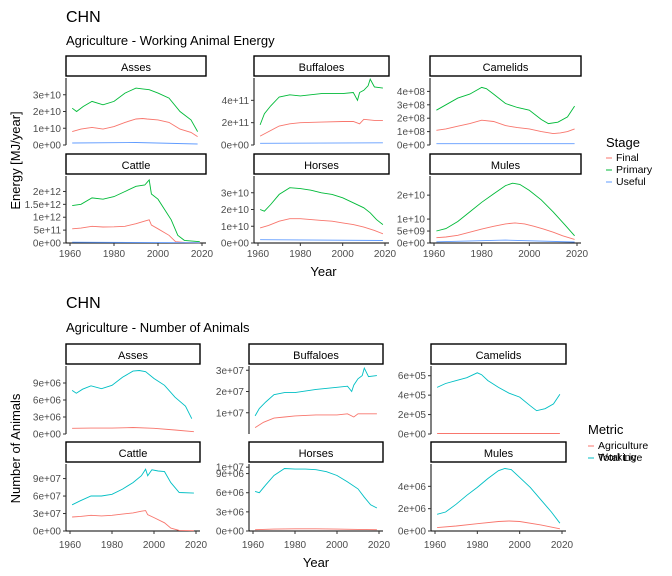  Describe the element at coordinates (134, 109) in the screenshot. I see `chart-1-panel-asses-line-primary` at that location.